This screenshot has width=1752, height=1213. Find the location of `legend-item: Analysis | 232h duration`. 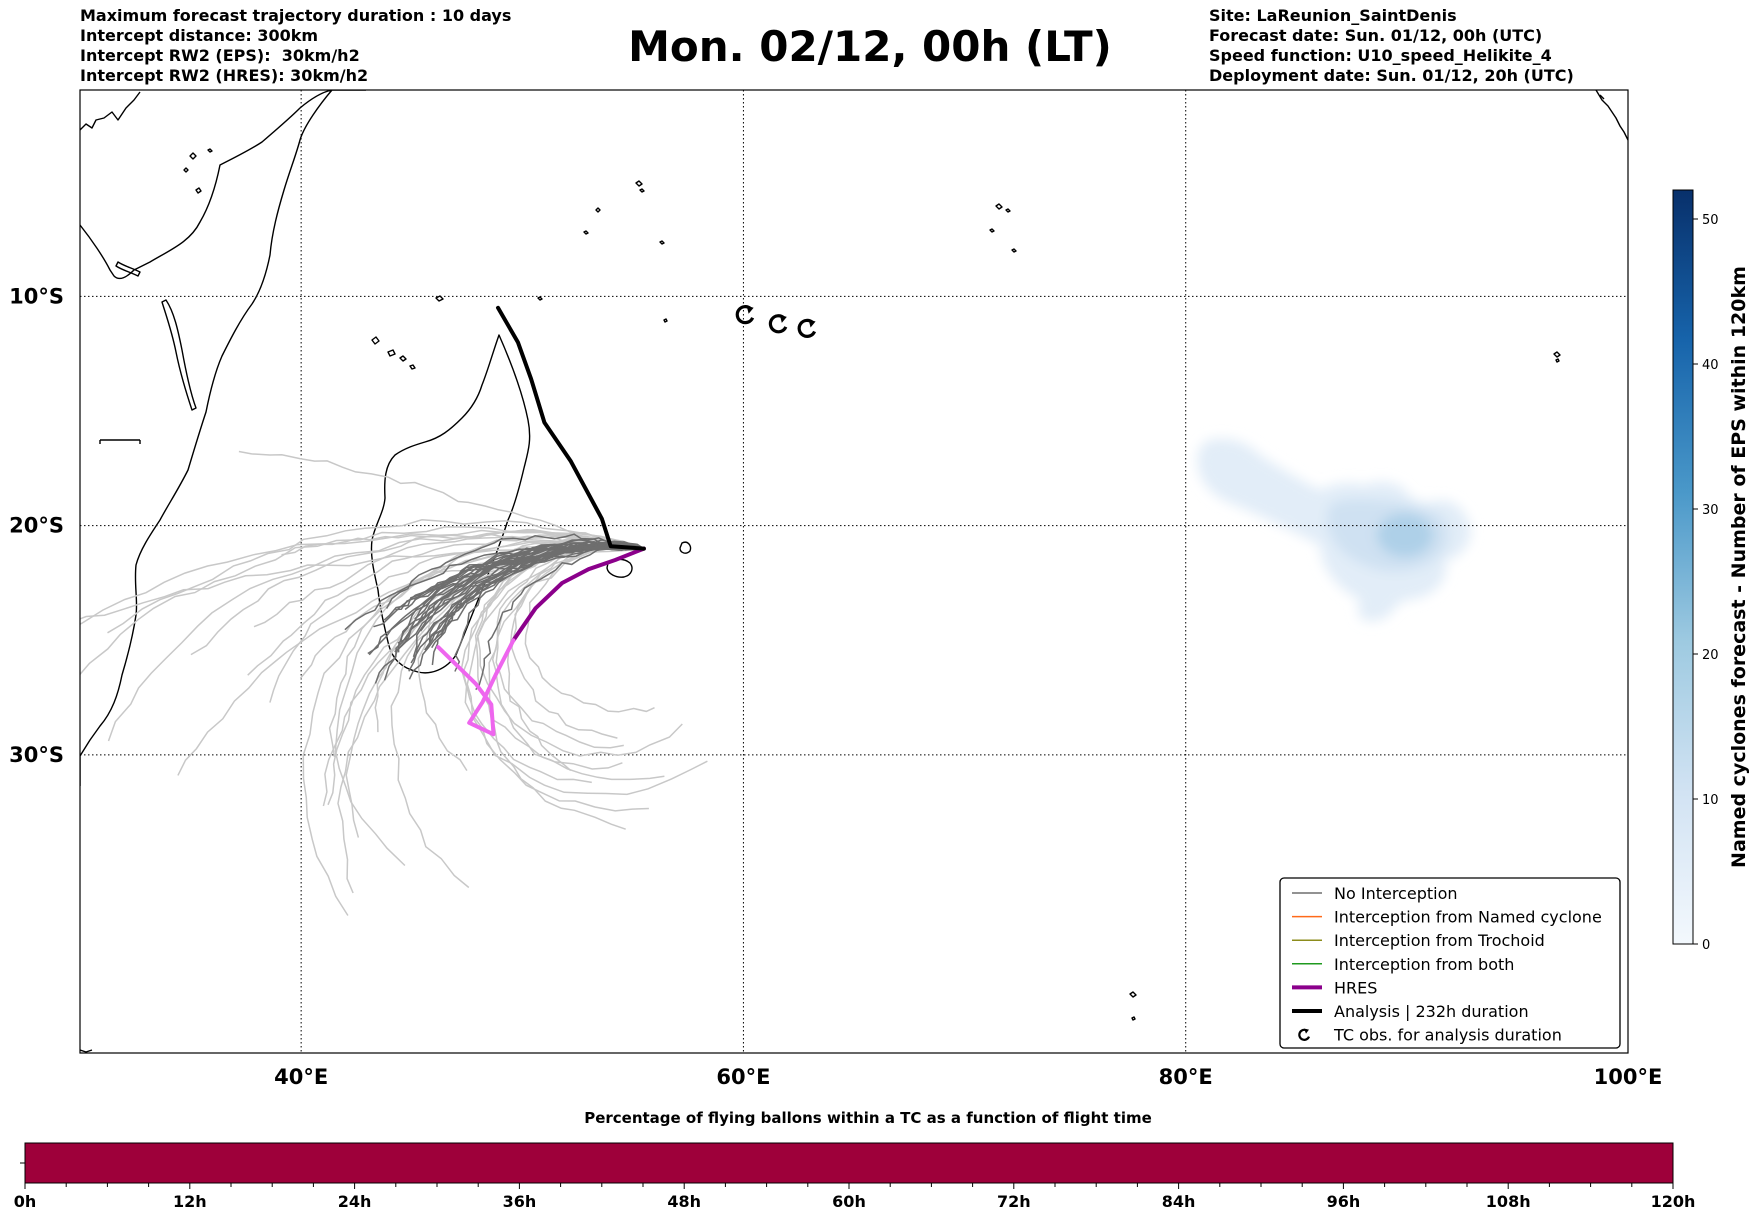

legend-item: Analysis | 232h duration is located at coordinates (1410, 1011).